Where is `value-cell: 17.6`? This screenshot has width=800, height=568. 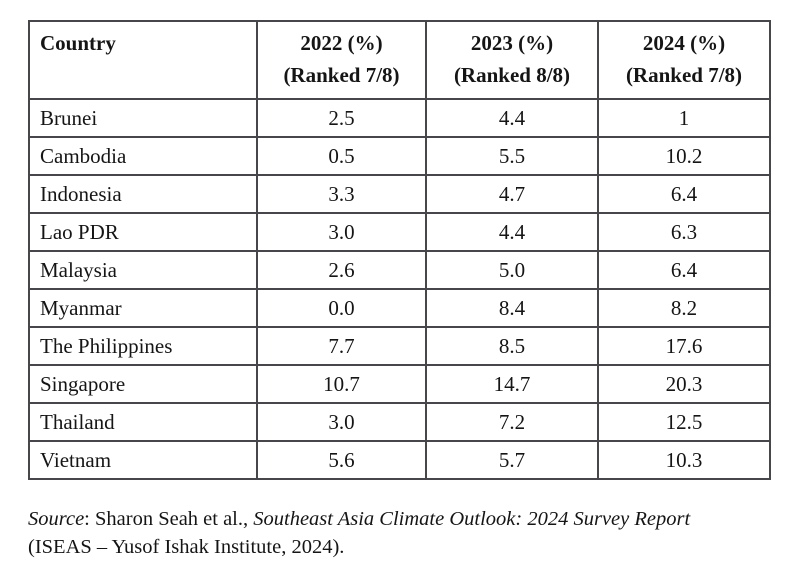
value-cell: 17.6 is located at coordinates (684, 346).